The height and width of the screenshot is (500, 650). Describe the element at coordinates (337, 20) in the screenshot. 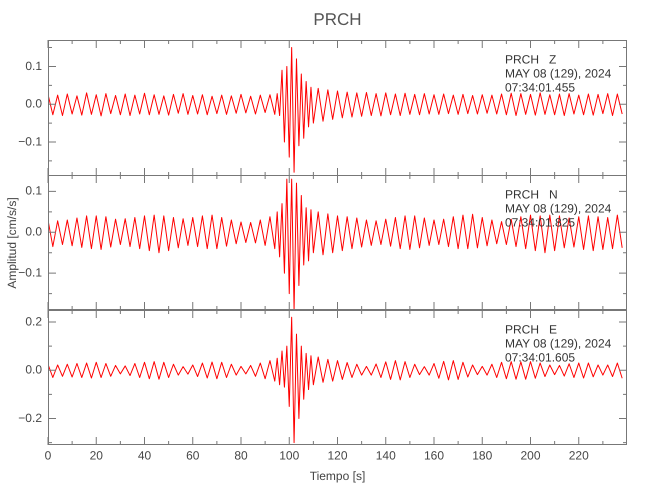

I see `chart-title: PRCH` at that location.